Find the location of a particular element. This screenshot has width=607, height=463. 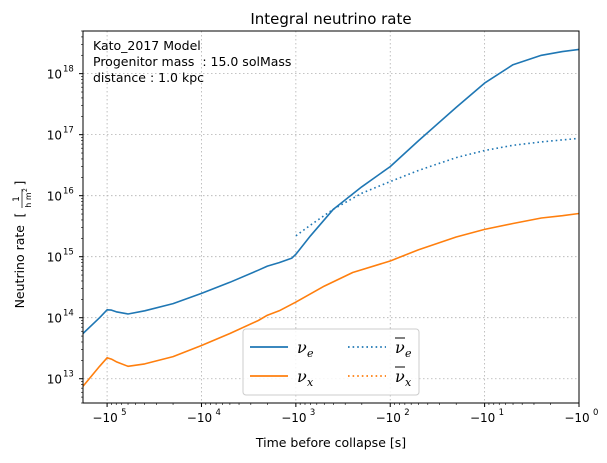

y-tick-label-exponent: 18 is located at coordinates (68, 70).